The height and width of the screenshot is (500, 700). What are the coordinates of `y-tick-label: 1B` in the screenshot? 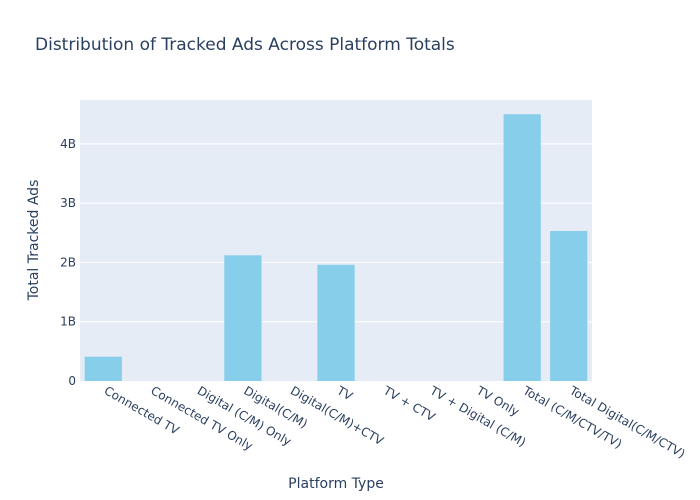 It's located at (68, 322).